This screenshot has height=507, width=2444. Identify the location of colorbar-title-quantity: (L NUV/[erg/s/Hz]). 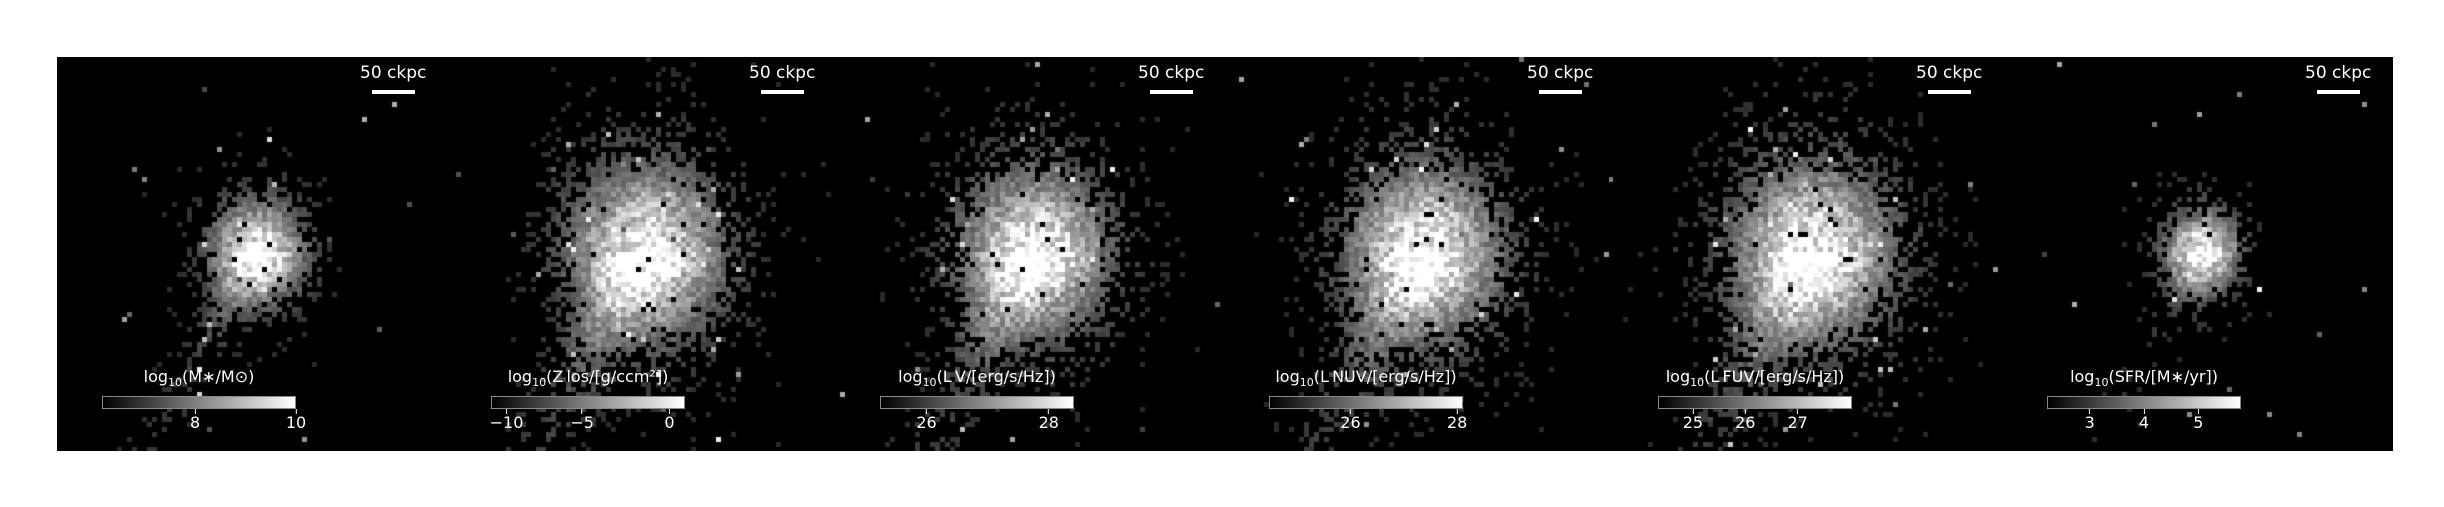
(1385, 376).